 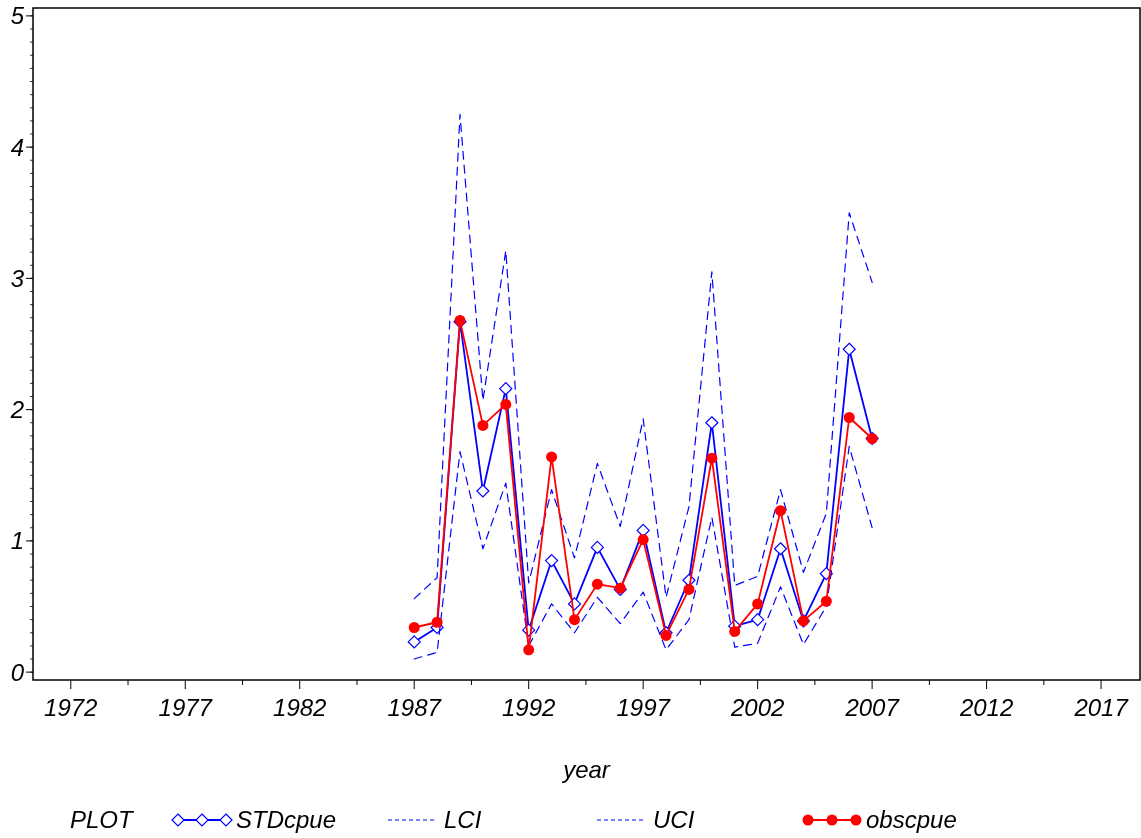 I want to click on x-tick-label: 1972, so click(x=71, y=707).